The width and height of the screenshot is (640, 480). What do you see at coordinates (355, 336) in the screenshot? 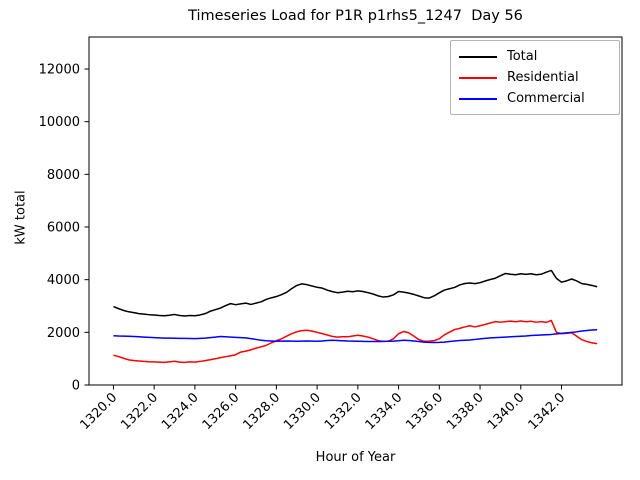
I see `series-line-commercial` at bounding box center [355, 336].